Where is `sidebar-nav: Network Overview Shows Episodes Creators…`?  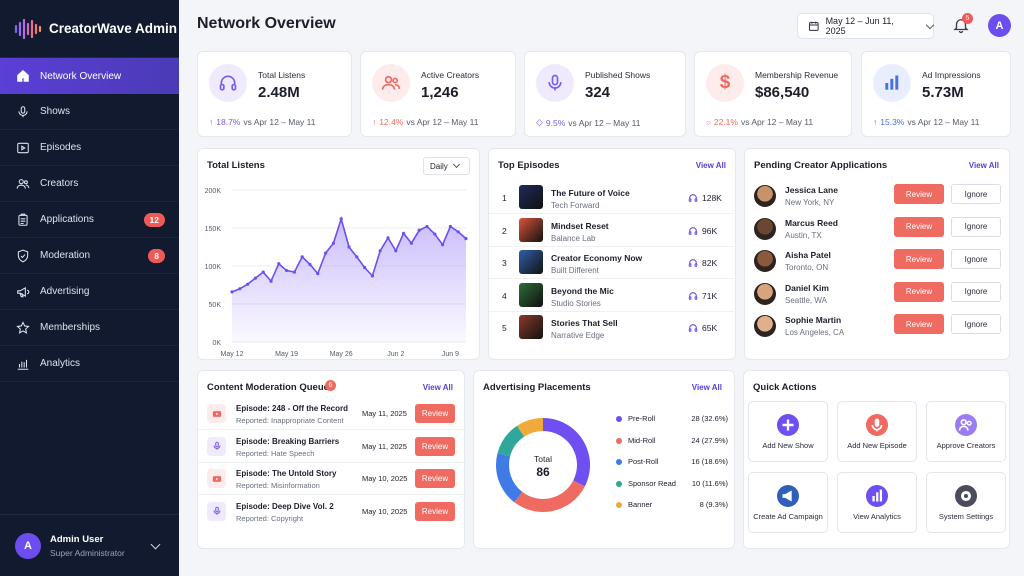
sidebar-nav: Network Overview Shows Episodes Creators… is located at coordinates (89, 220).